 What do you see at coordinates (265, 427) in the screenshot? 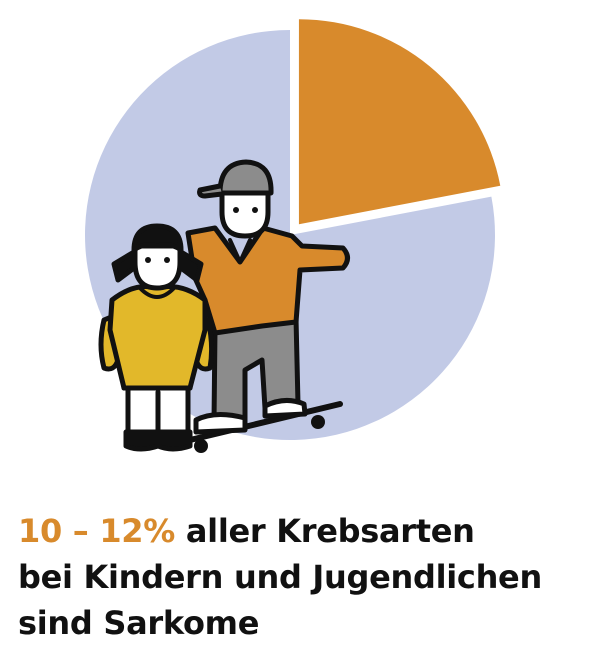
I see `skateboard-icon` at bounding box center [265, 427].